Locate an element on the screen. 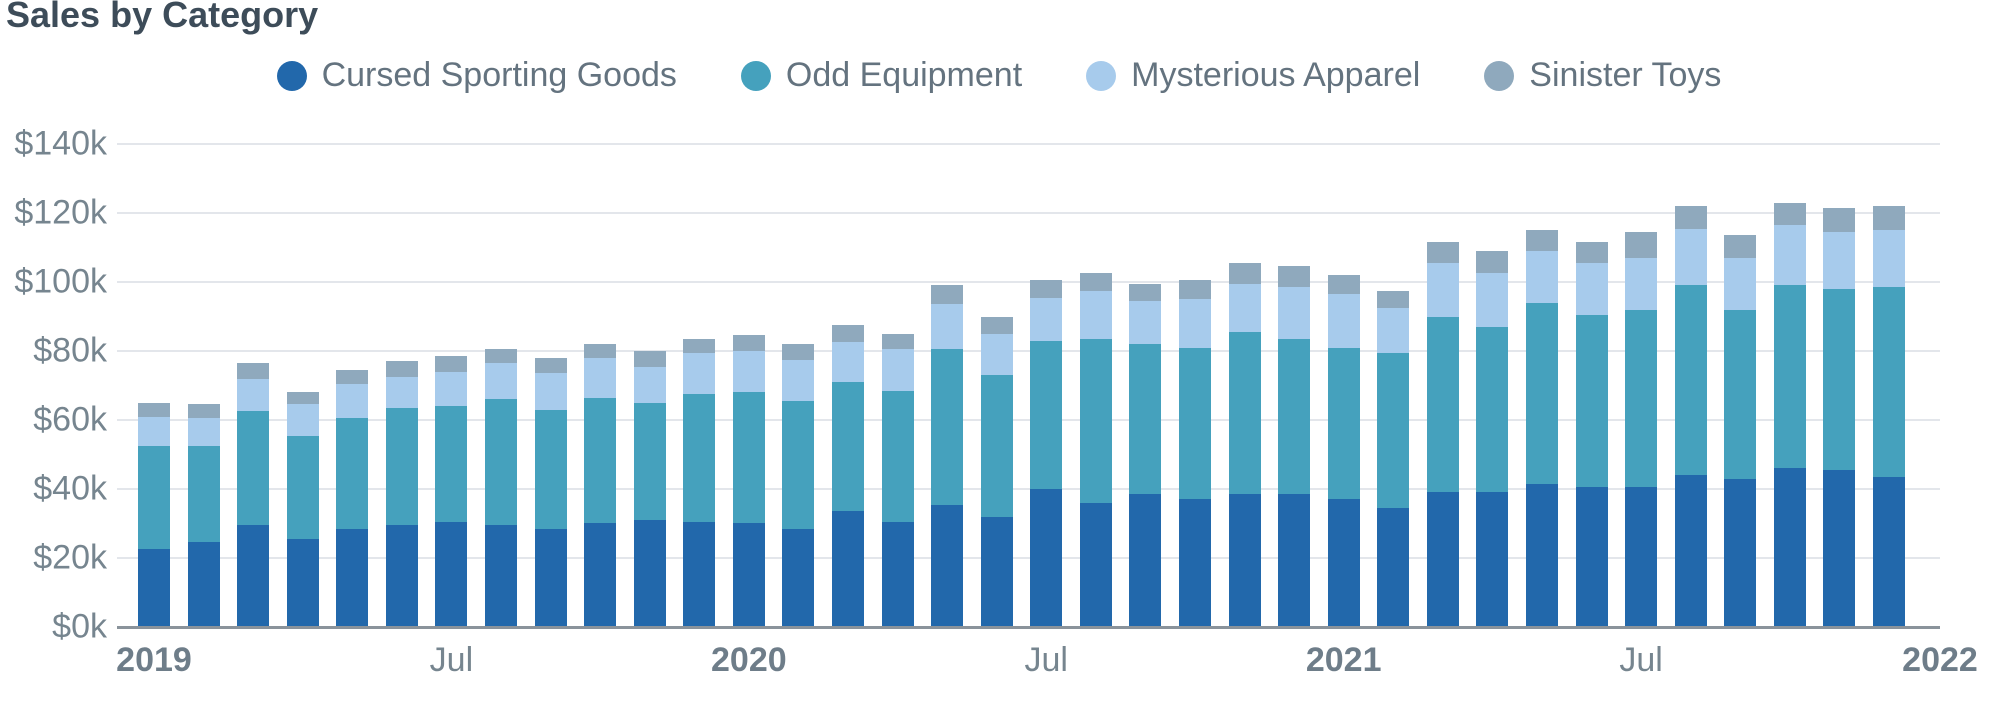  segment-sinister-toys-oct-2021 is located at coordinates (1789, 214).